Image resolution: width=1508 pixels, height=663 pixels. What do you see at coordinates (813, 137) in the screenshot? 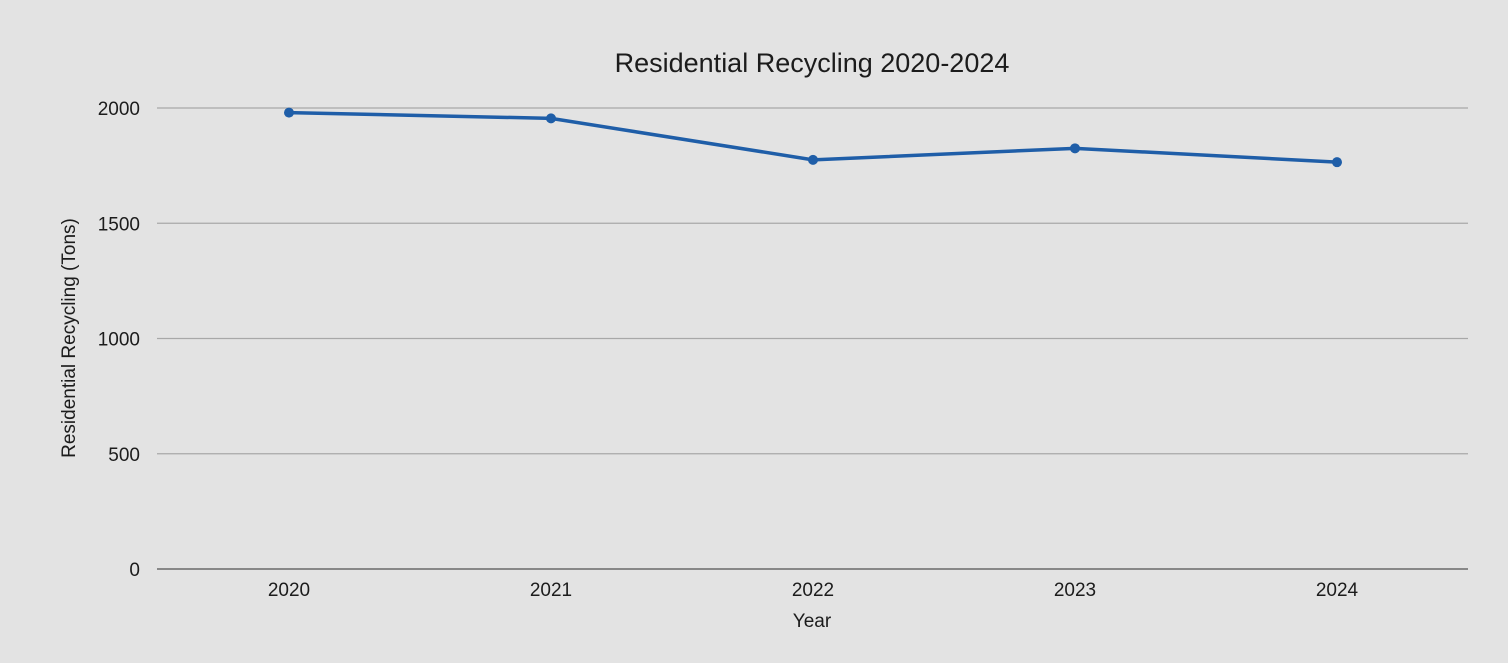
I see `series` at bounding box center [813, 137].